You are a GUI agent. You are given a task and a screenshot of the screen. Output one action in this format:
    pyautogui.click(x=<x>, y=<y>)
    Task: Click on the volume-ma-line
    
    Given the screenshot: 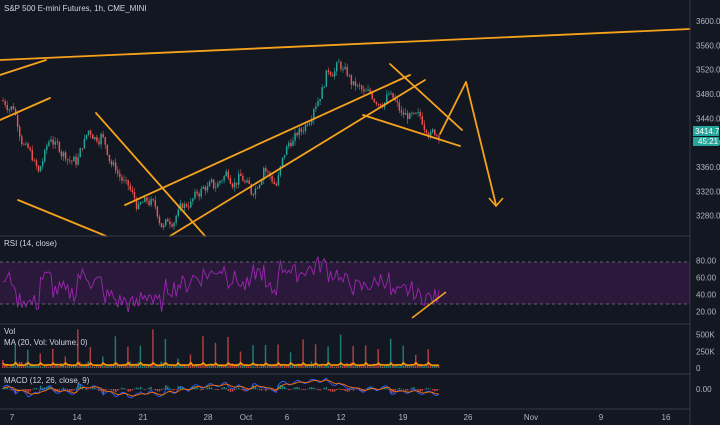 What is the action you would take?
    pyautogui.click(x=221, y=364)
    